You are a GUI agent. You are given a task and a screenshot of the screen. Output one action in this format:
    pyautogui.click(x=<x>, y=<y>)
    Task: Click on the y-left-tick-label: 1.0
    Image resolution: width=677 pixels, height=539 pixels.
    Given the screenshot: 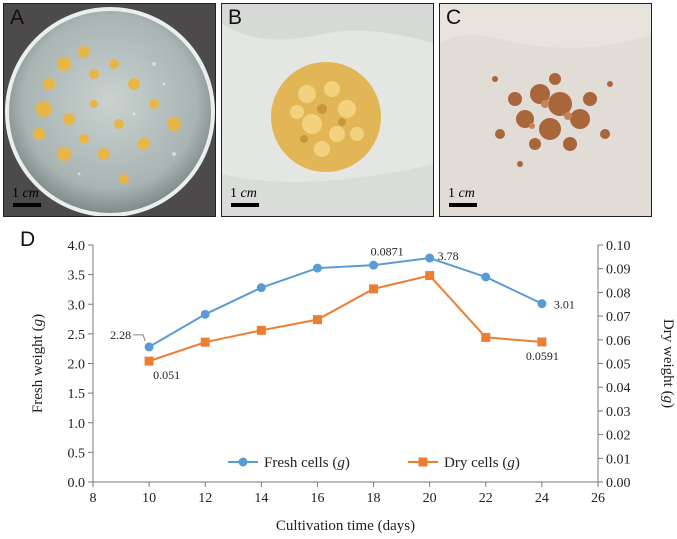 What is the action you would take?
    pyautogui.click(x=77, y=424)
    